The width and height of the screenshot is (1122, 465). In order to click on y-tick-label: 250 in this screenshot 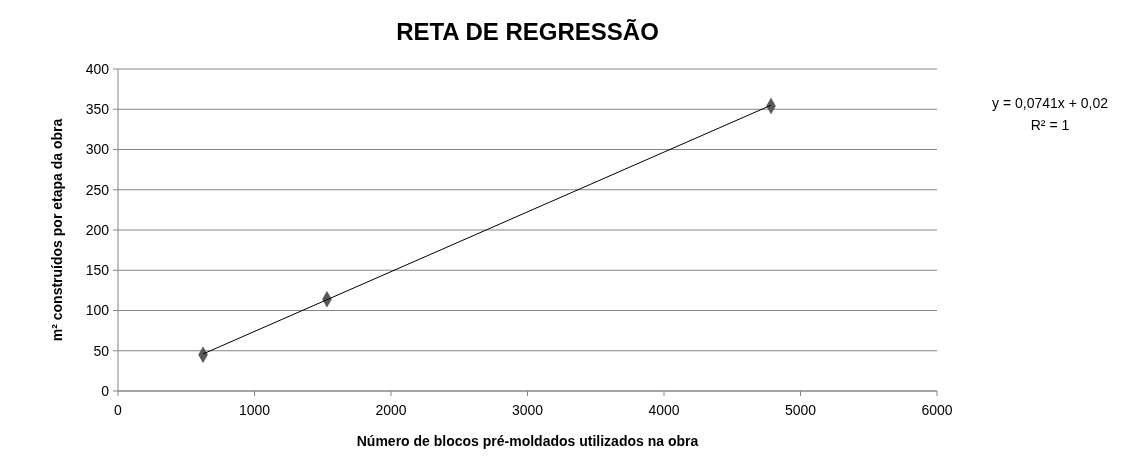, I will do `click(97, 189)`.